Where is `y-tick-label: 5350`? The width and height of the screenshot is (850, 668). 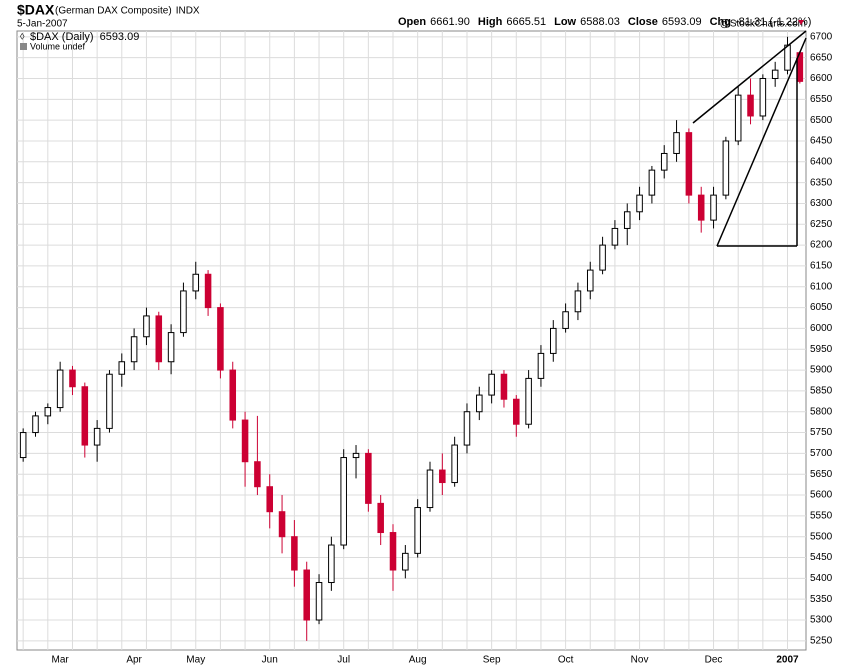 y-tick-label: 5350 is located at coordinates (821, 599).